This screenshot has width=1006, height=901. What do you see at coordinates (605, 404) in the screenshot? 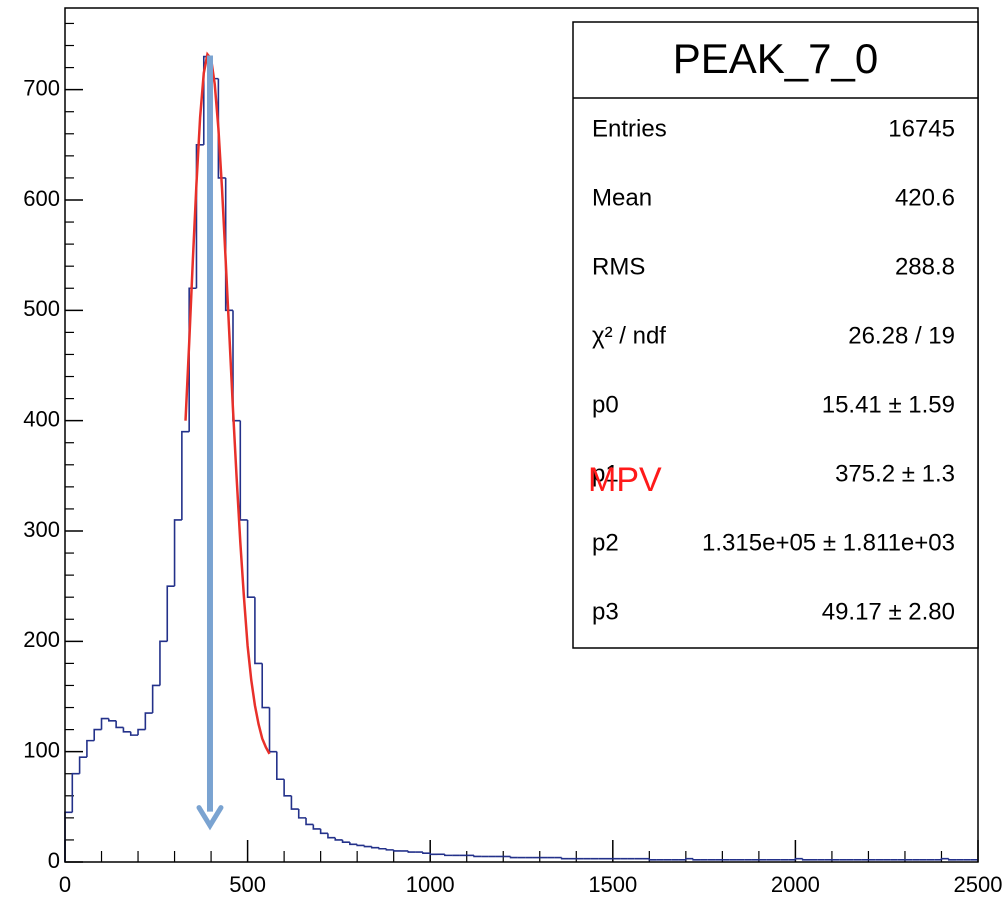
I see `stats-label: p0` at bounding box center [605, 404].